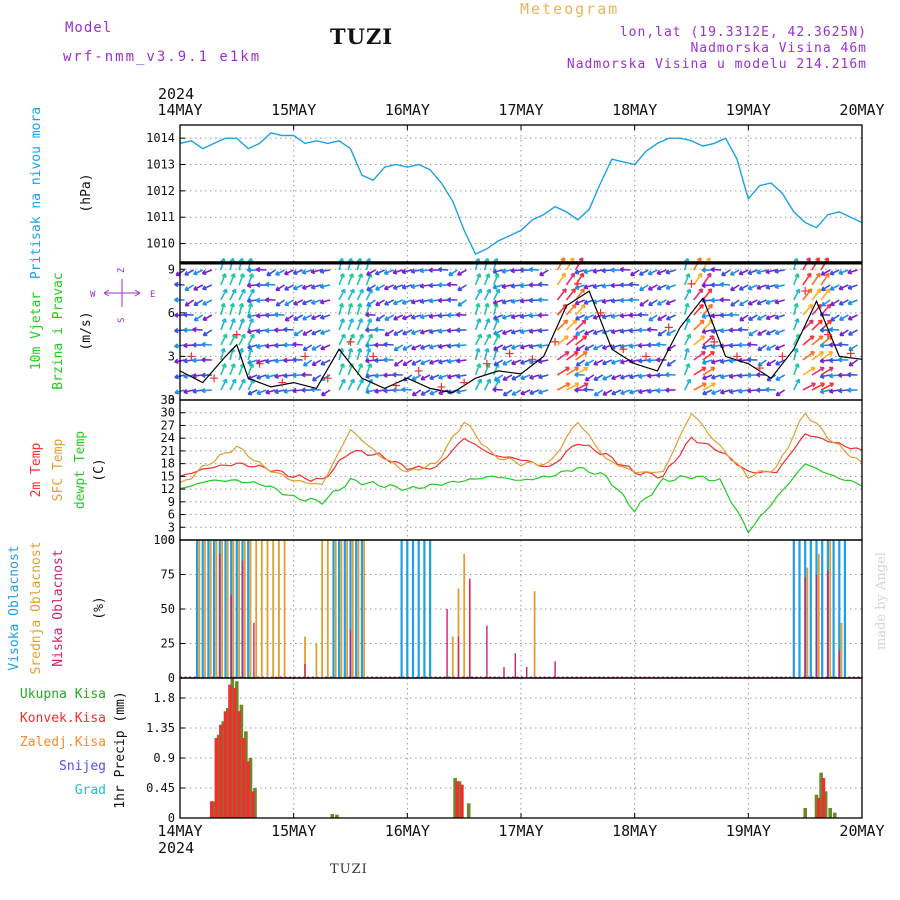 The height and width of the screenshot is (900, 900). I want to click on temperature-ytick-label: 15, so click(168, 476).